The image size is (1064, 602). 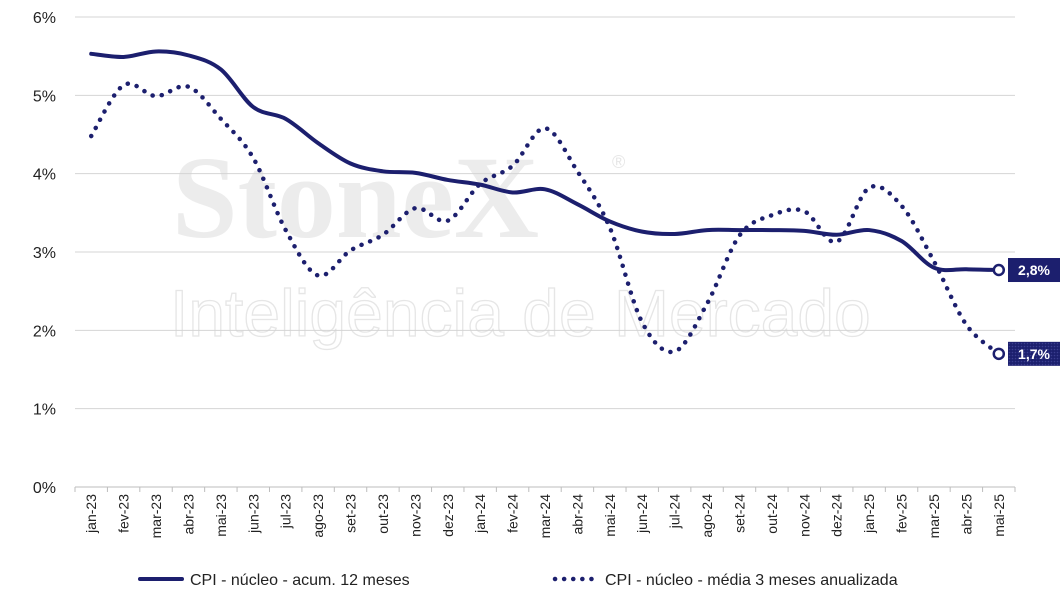 What do you see at coordinates (751, 580) in the screenshot?
I see `legend-label-dotted: CPI - núcleo - média 3 meses anualizada` at bounding box center [751, 580].